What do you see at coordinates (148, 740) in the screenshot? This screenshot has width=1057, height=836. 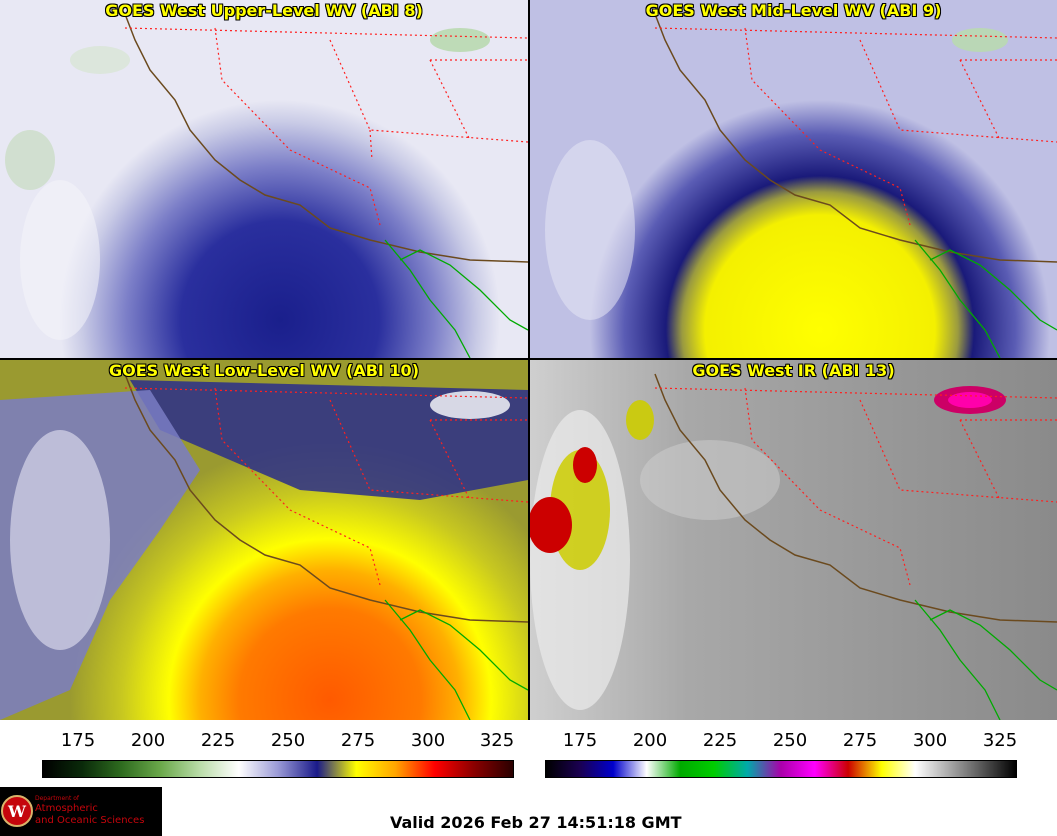 I see `wv-tick-label: 200` at bounding box center [148, 740].